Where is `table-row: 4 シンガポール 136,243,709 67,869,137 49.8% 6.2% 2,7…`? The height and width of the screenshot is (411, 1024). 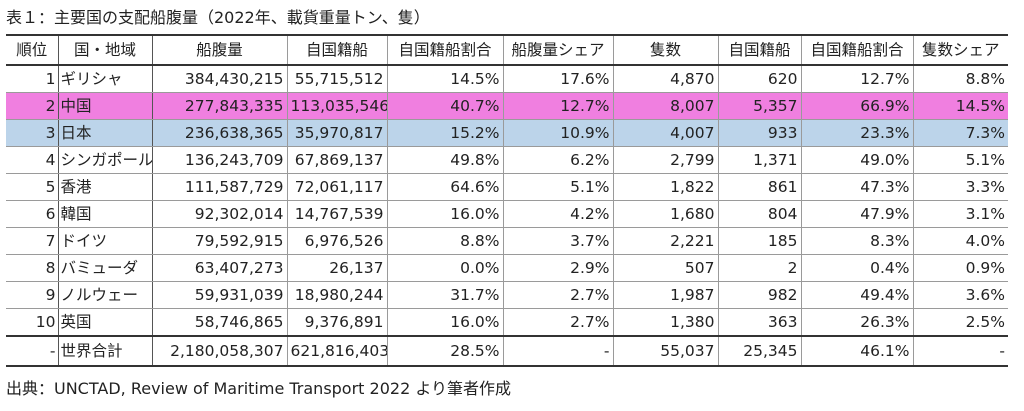
table-row: 4 シンガポール 136,243,709 67,869,137 49.8% 6.2% 2,7… is located at coordinates (507, 160).